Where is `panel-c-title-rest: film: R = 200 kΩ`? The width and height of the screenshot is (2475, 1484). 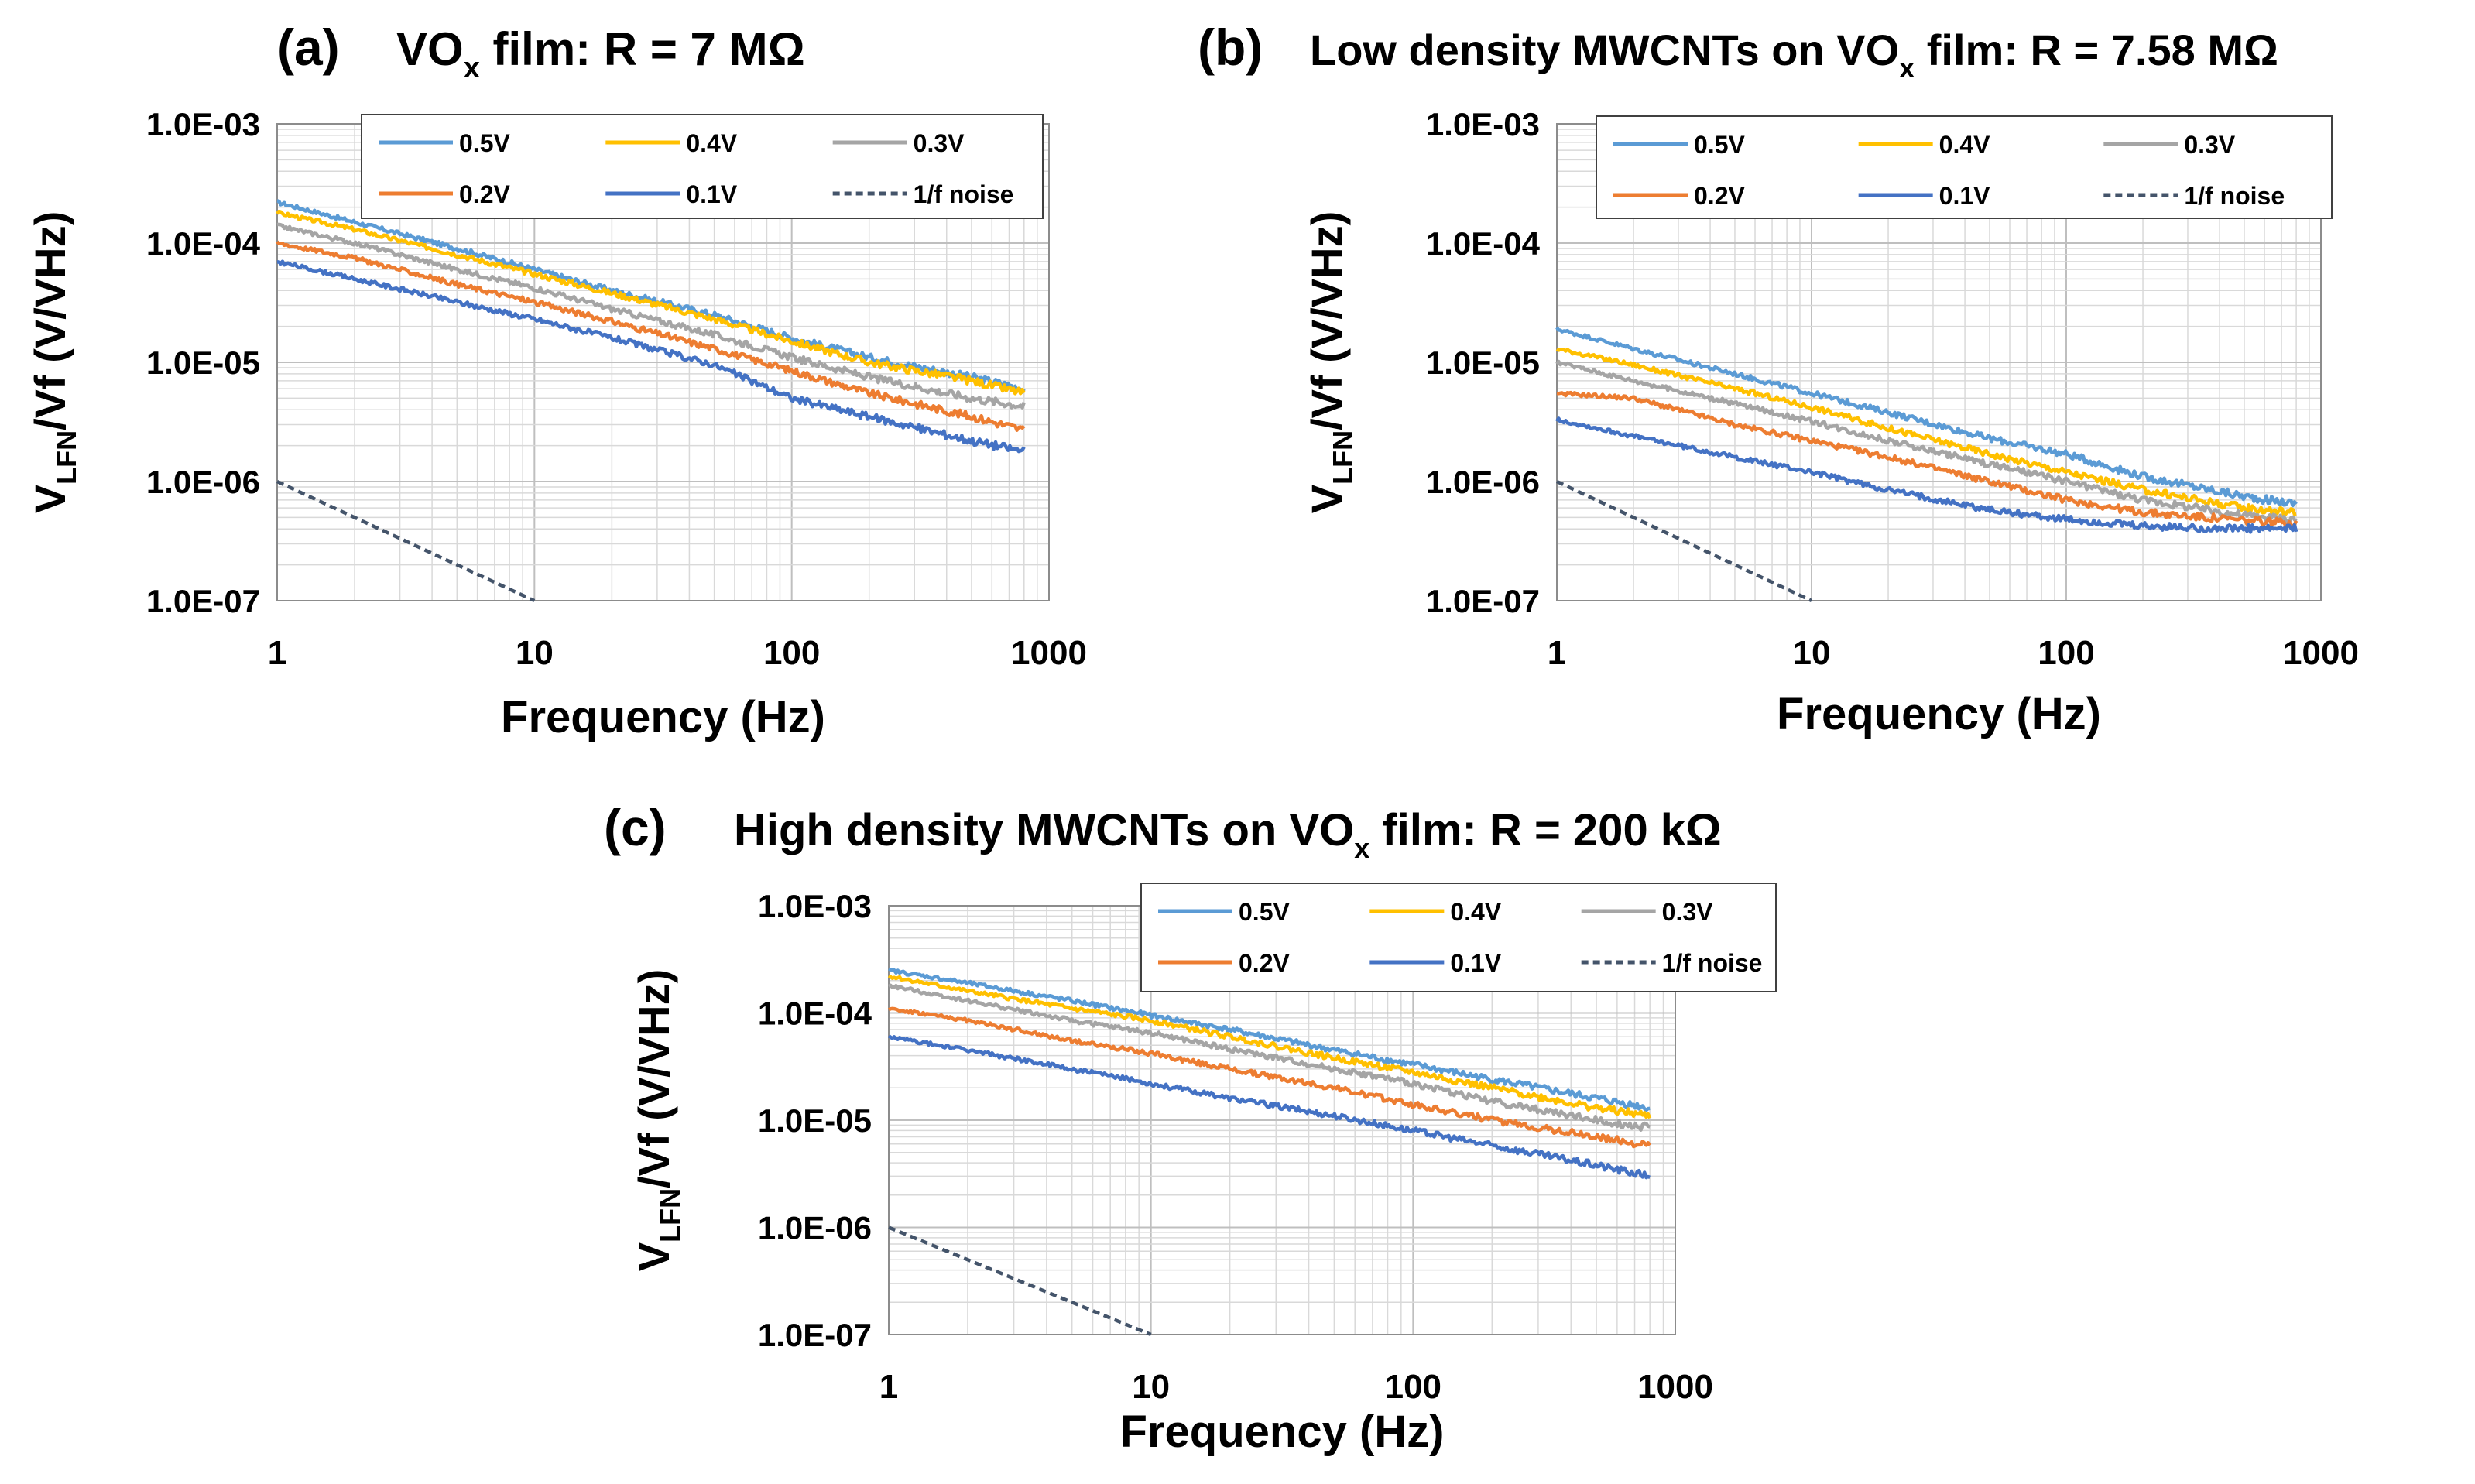 panel-c-title-rest: film: R = 200 kΩ is located at coordinates (1545, 830).